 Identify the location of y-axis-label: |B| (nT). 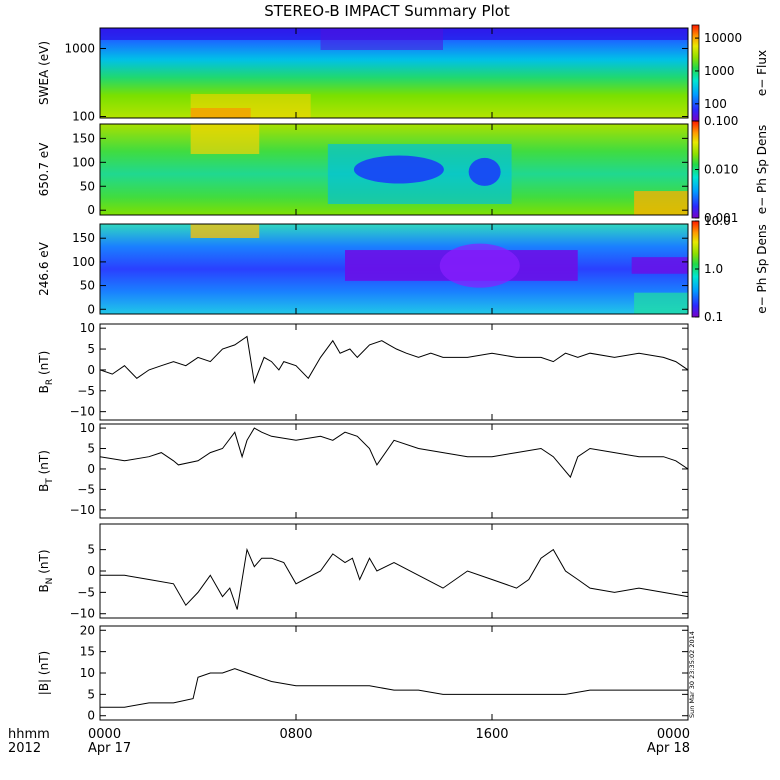
(44, 673).